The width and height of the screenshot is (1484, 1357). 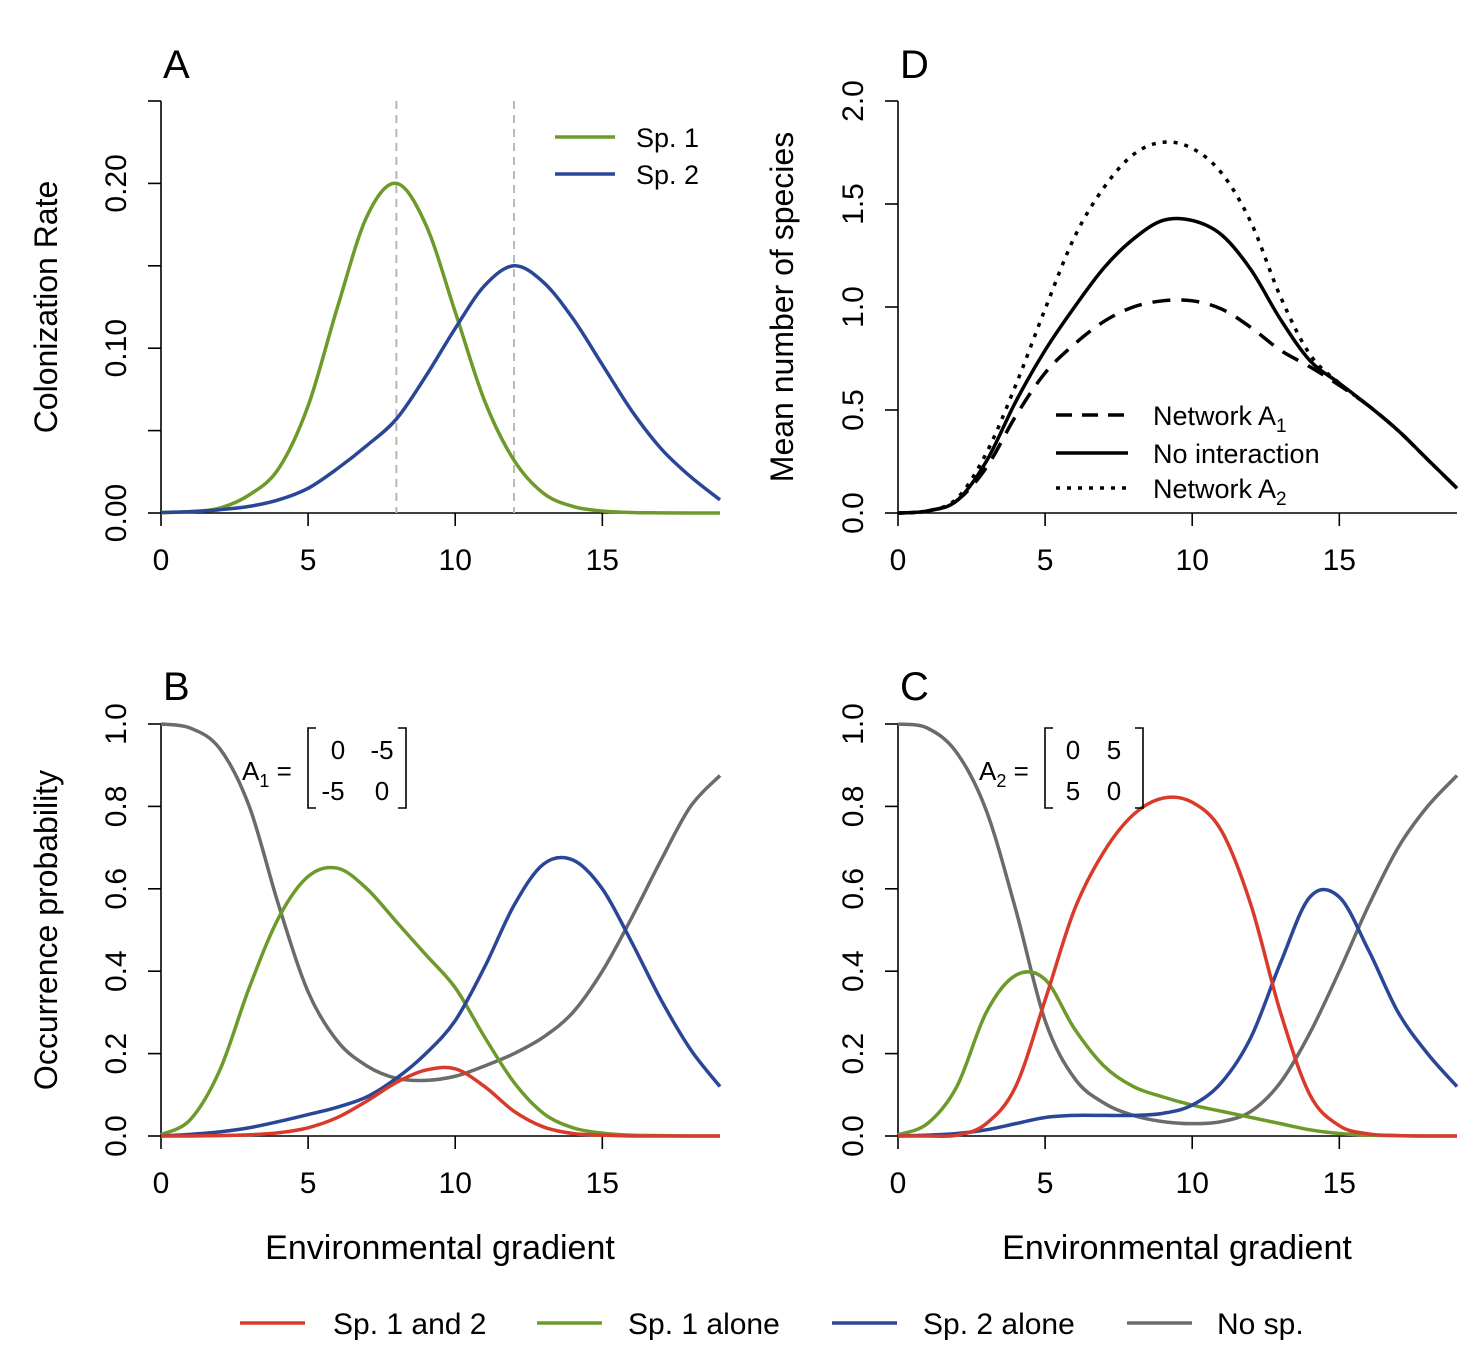 I want to click on plot-area-a: 0 5 10 15 0.00 0.10 0.20, so click(x=411, y=338).